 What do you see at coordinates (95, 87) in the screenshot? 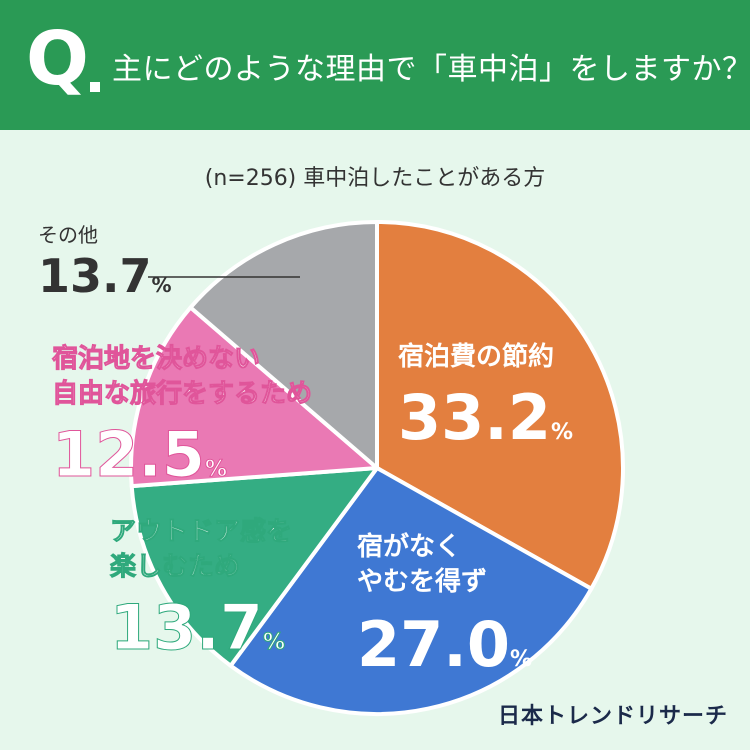
I see `q-dot` at bounding box center [95, 87].